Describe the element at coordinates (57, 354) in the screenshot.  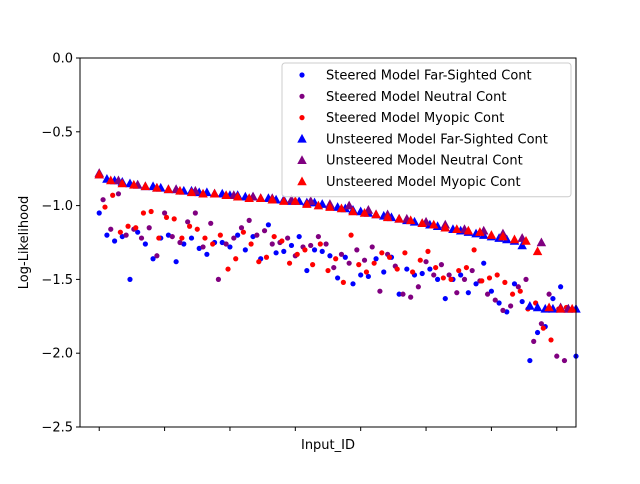
I see `y-tick-label: −2.0` at that location.